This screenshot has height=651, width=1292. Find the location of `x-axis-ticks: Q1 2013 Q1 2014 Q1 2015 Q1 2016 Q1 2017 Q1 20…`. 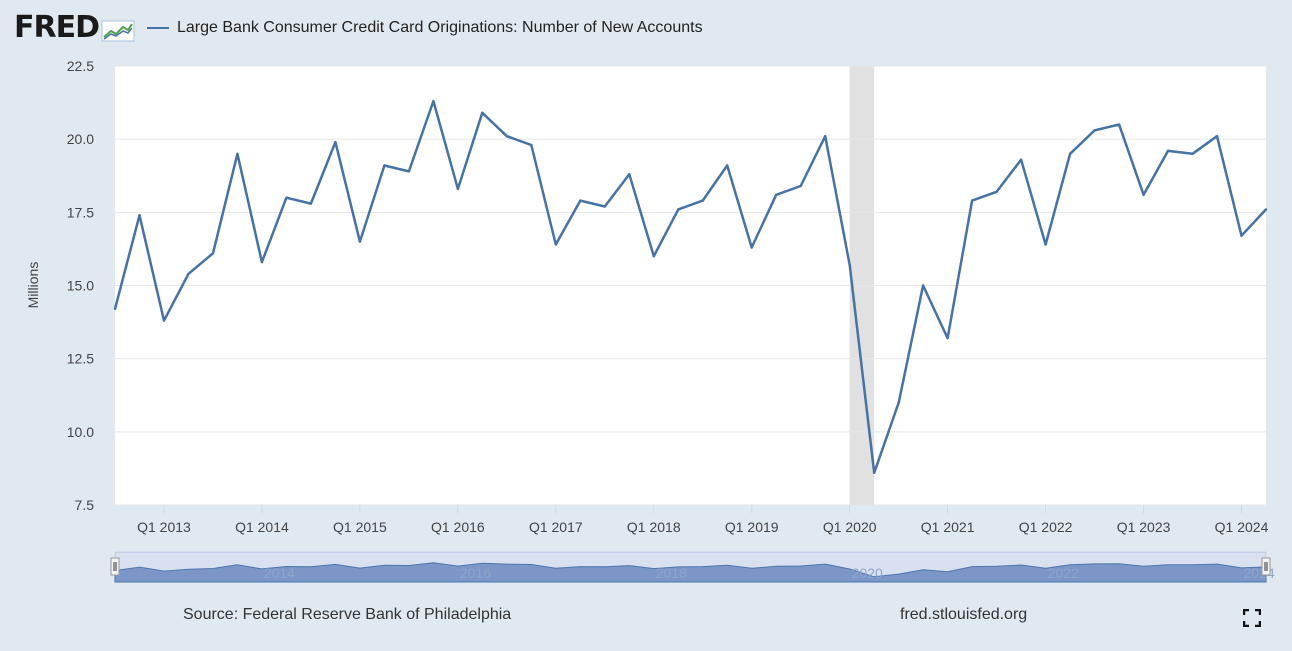

x-axis-ticks: Q1 2013 Q1 2014 Q1 2015 Q1 2016 Q1 2017 Q1 20… is located at coordinates (703, 520).